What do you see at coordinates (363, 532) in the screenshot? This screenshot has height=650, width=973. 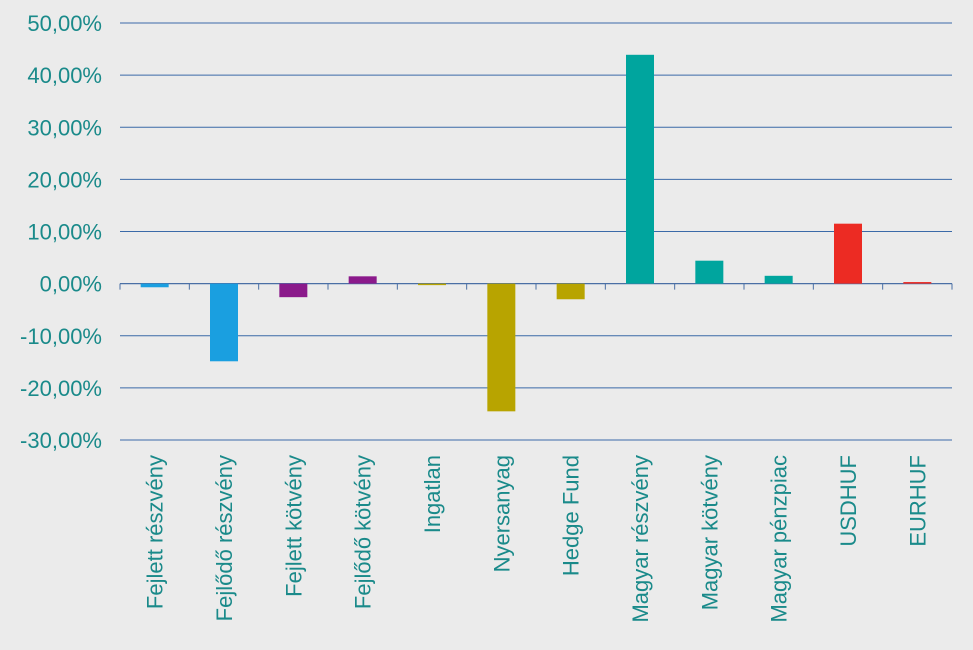 I see `x-tick-label: Fejlődő kötvény` at bounding box center [363, 532].